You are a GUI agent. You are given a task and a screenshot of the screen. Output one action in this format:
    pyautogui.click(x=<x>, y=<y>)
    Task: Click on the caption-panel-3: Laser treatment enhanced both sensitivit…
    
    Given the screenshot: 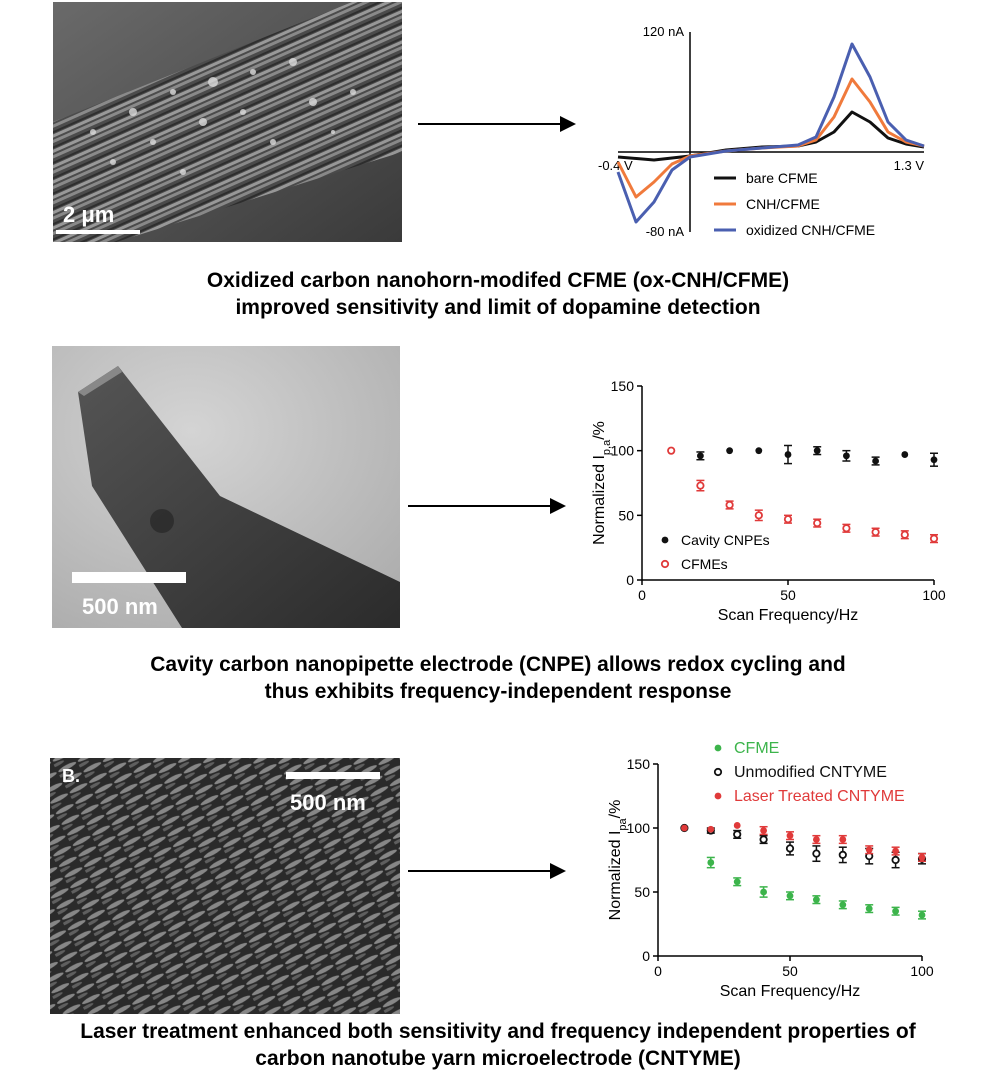 What is the action you would take?
    pyautogui.click(x=498, y=1045)
    